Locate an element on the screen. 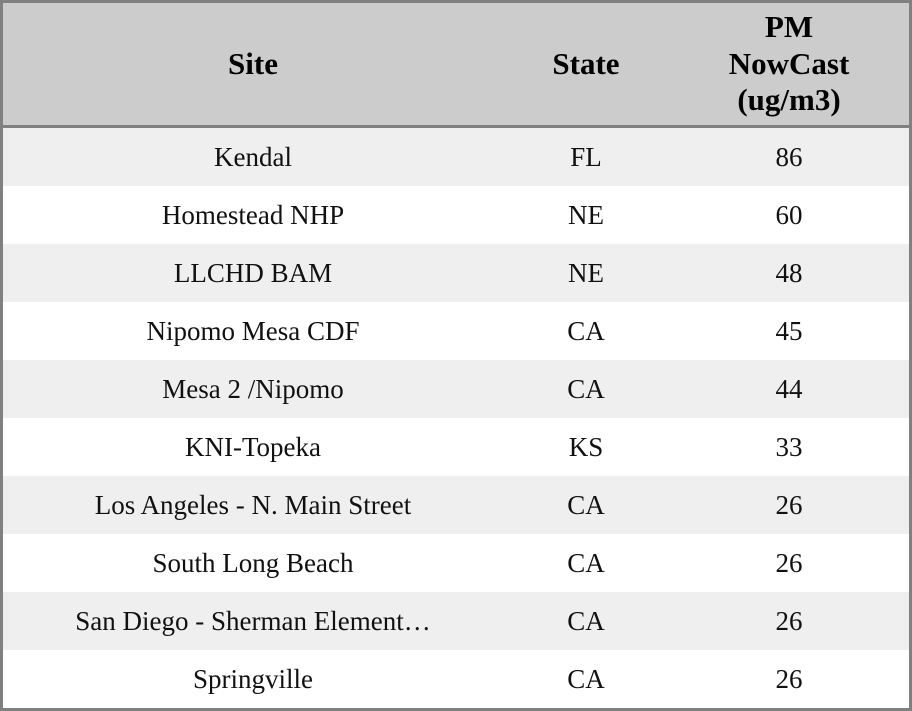  cell-pm-nowcast: 33 is located at coordinates (789, 446).